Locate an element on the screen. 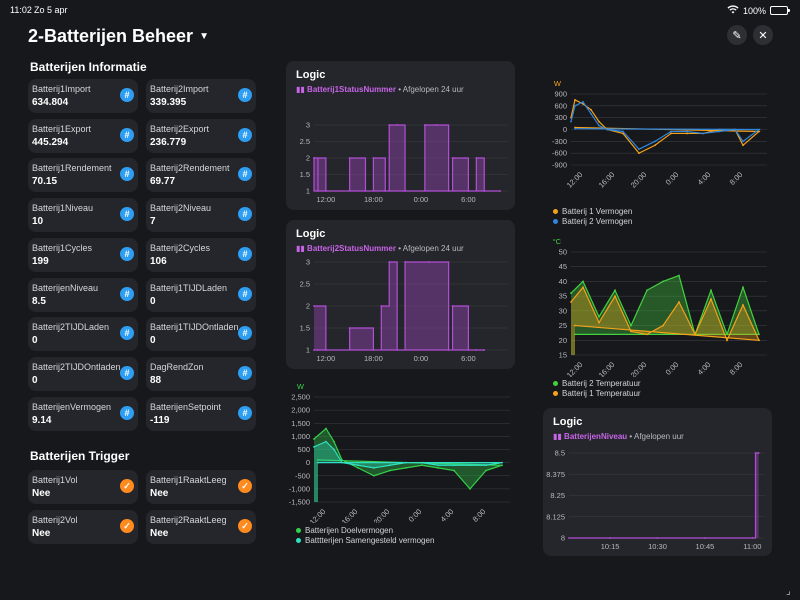 The image size is (800, 600). entity-name: Batterij2StatusNummer is located at coordinates (351, 248).